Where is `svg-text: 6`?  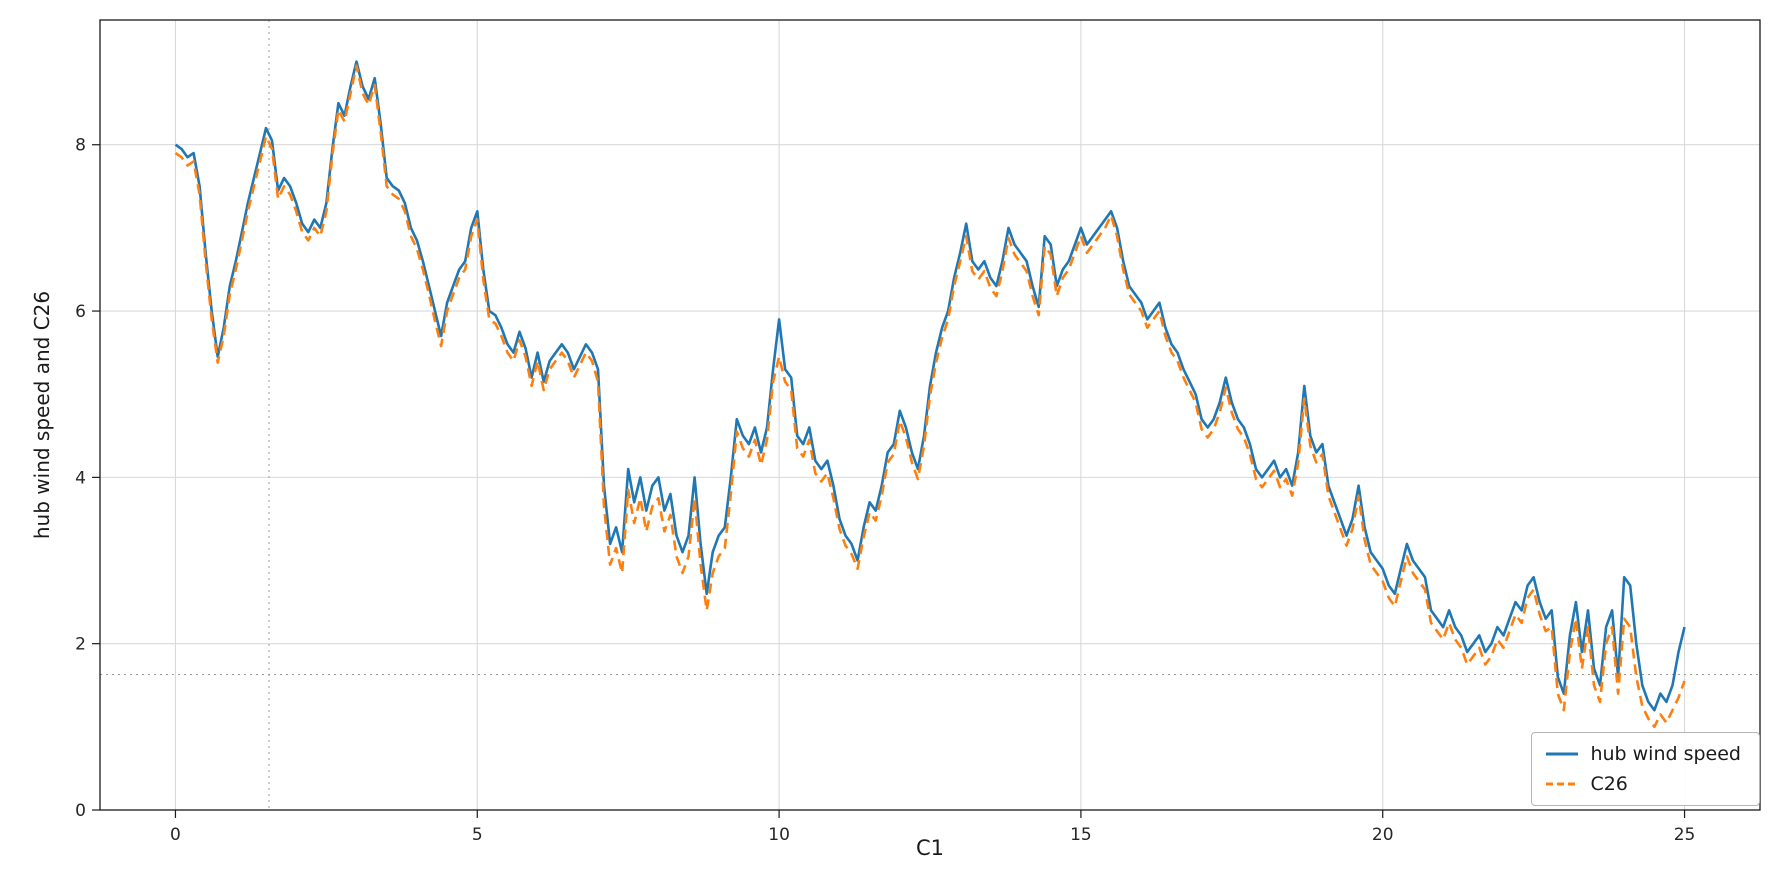
svg-text: 6 is located at coordinates (80, 312).